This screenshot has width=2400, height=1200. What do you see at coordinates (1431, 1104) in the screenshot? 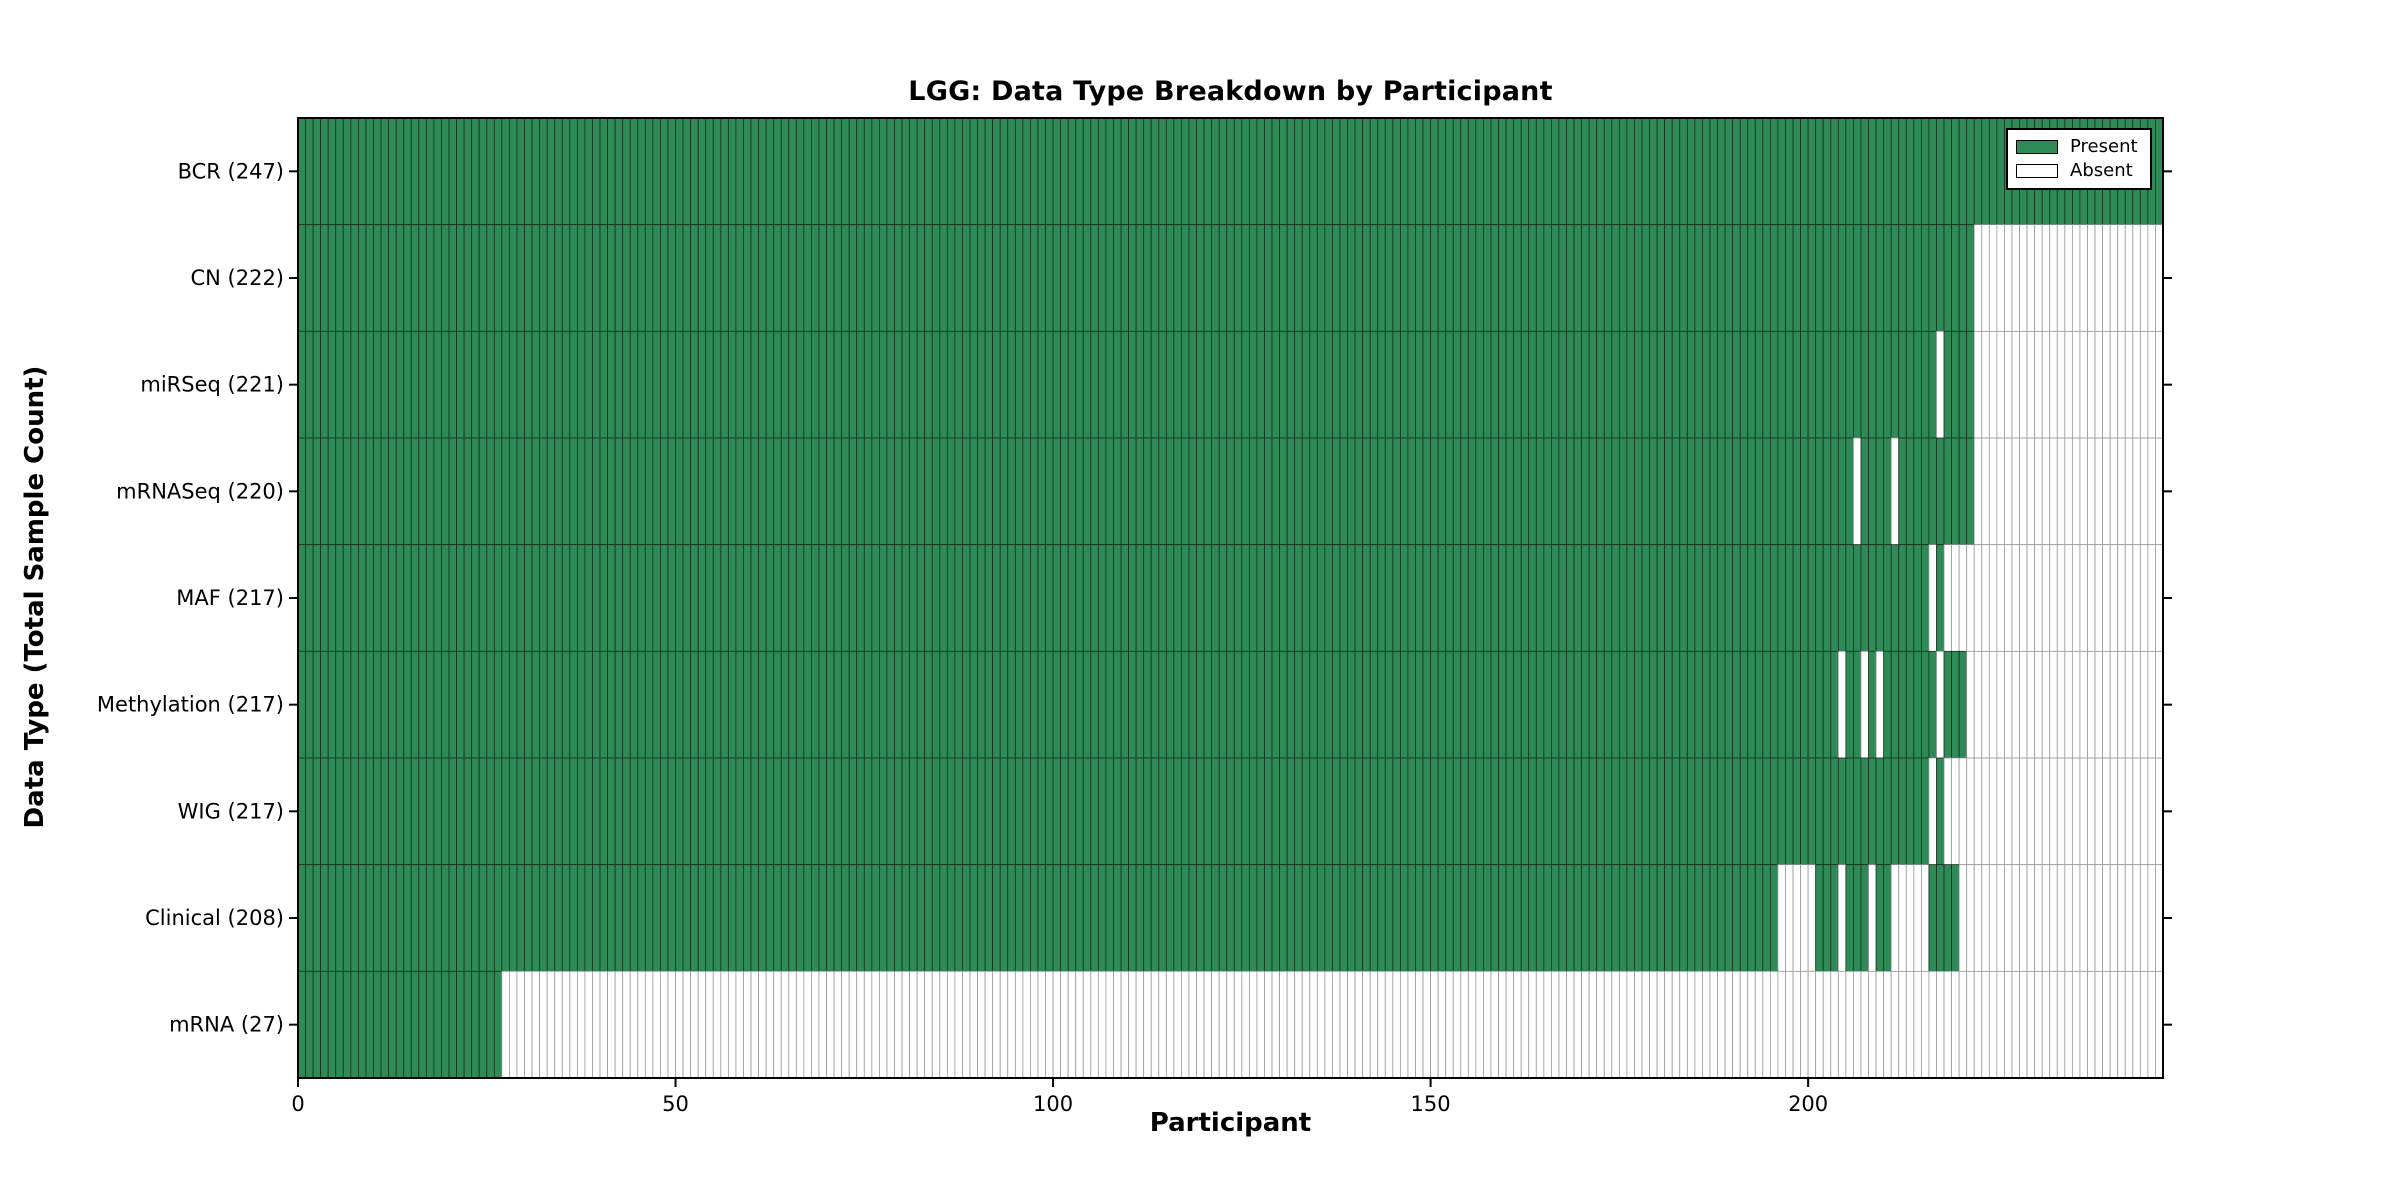
I see `x-tick-label: 150` at bounding box center [1431, 1104].